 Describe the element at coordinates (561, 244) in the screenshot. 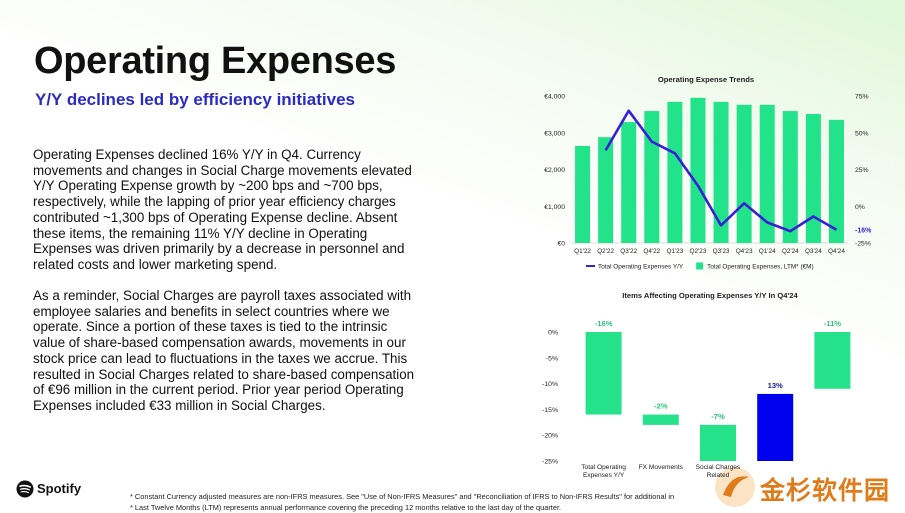

I see `y-tick-label: €0` at that location.